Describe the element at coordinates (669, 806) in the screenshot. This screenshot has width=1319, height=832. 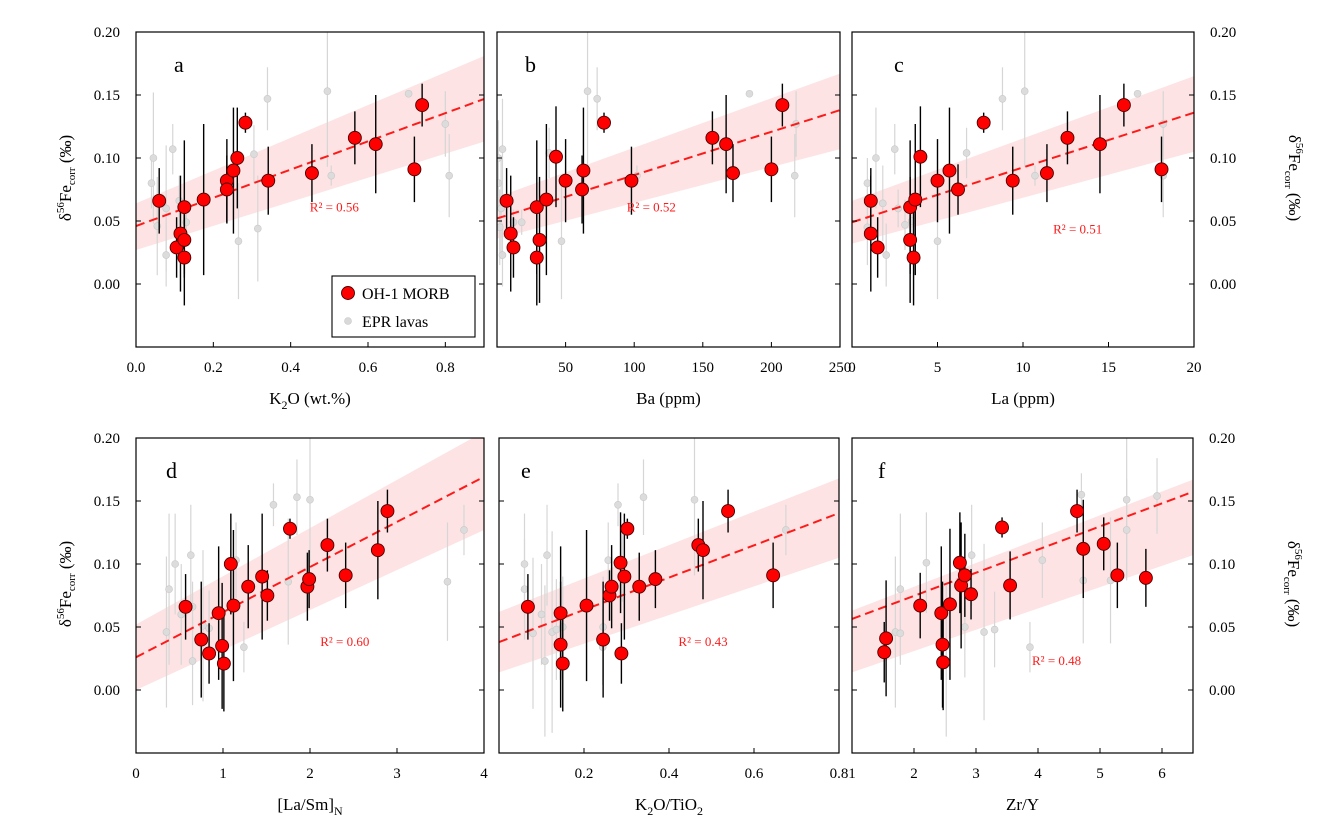
I see `x-axis-label: K2O/TiO2` at that location.